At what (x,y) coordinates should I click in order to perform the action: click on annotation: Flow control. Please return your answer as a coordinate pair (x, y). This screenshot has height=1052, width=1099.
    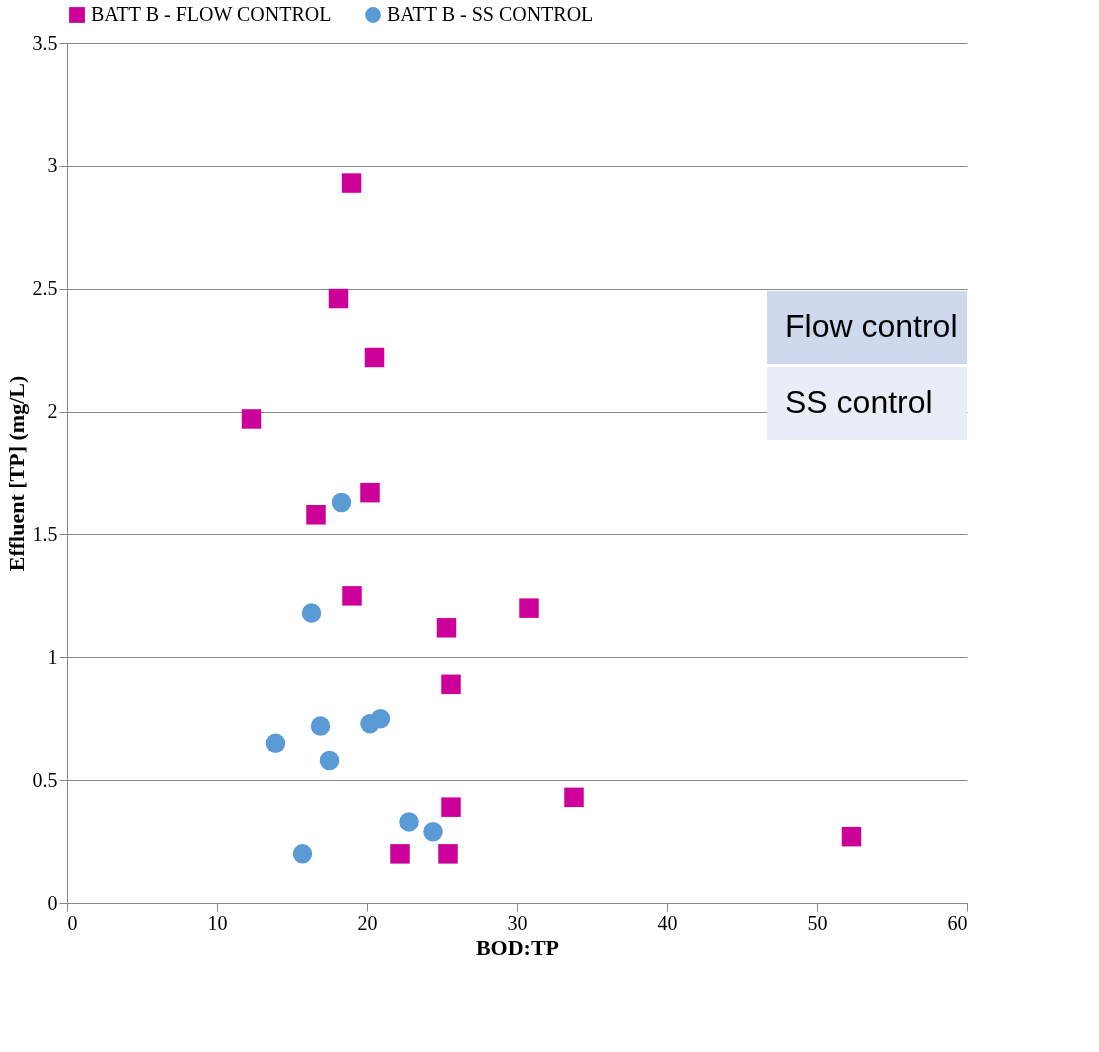
    Looking at the image, I should click on (871, 326).